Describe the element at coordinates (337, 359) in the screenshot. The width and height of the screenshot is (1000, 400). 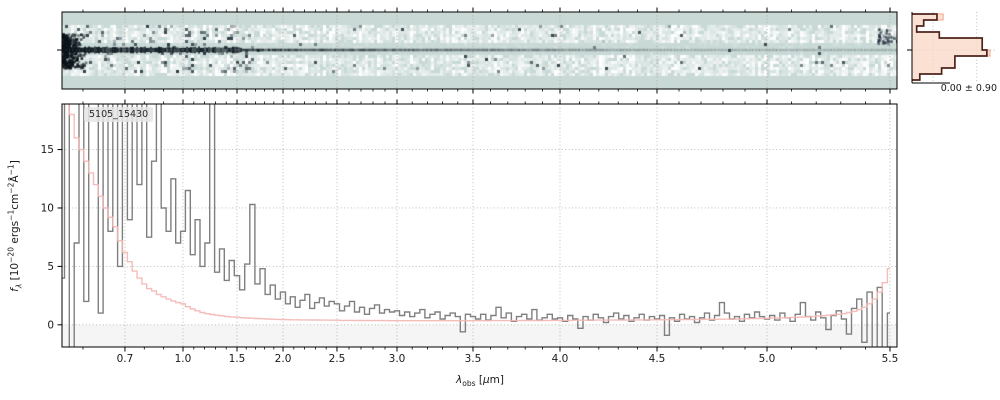
I see `x-tick-label: 2.5` at that location.